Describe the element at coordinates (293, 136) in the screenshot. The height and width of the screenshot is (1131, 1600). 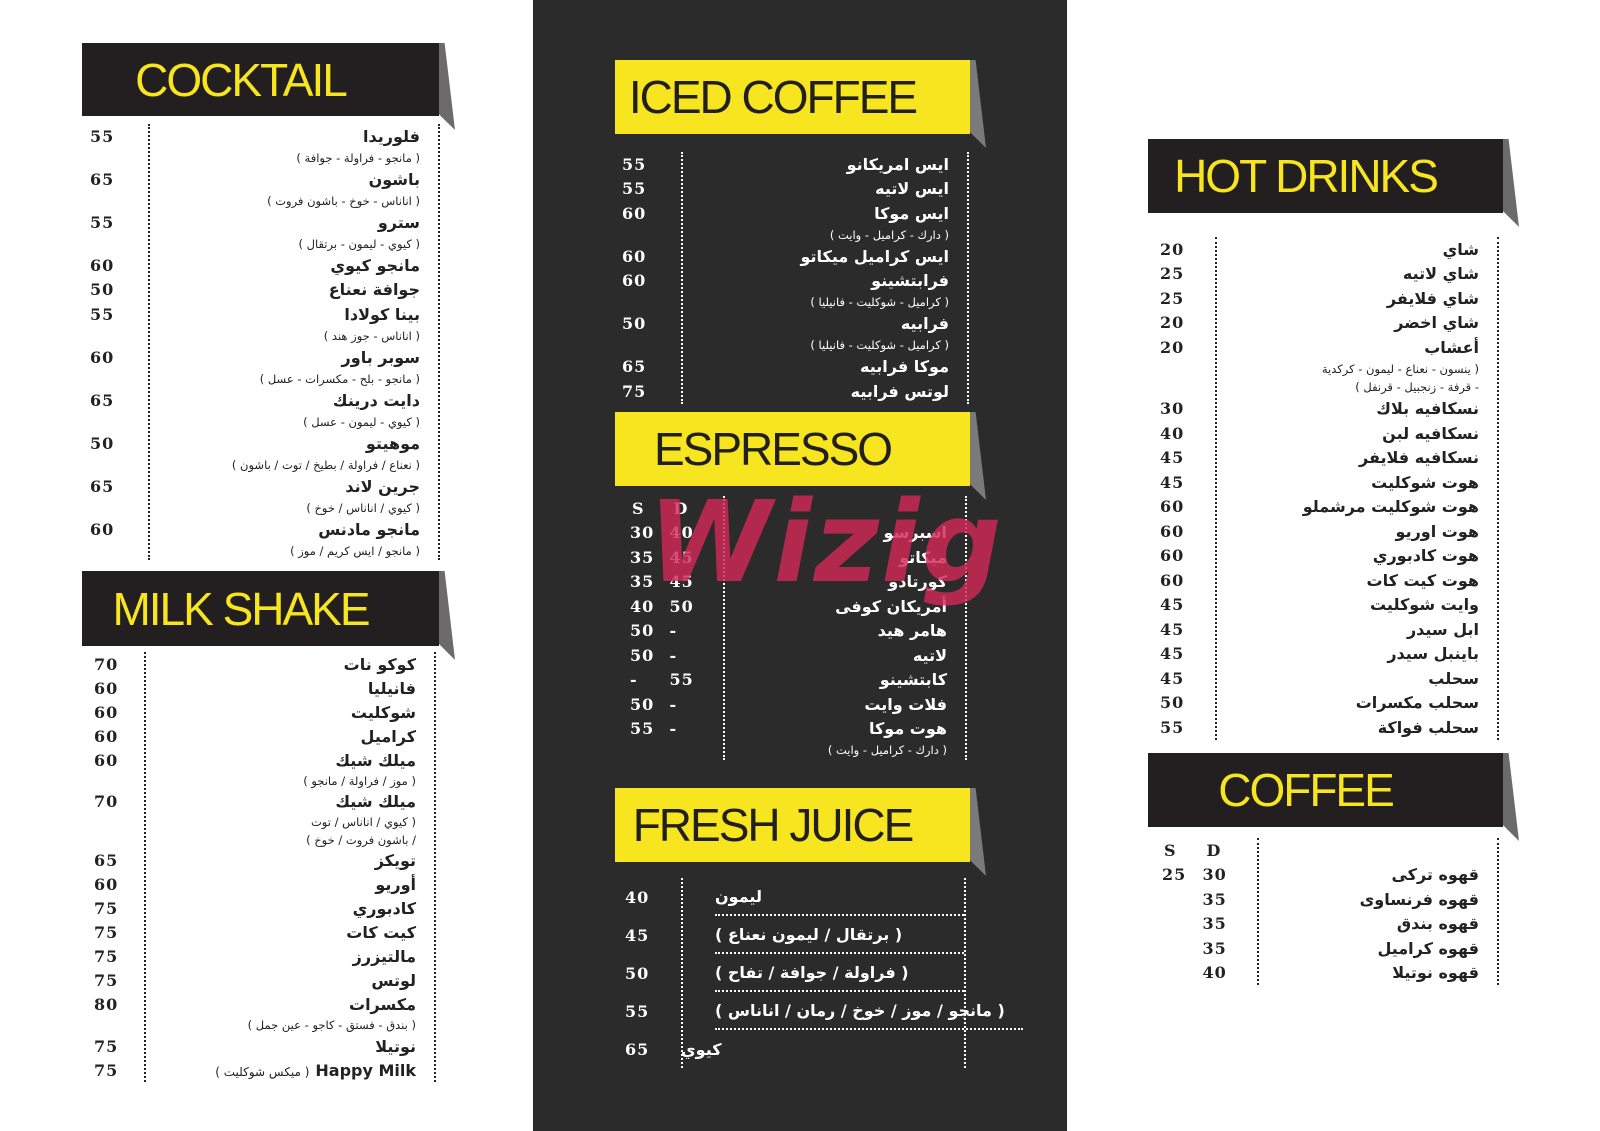
I see `item-name: فلوريدا` at that location.